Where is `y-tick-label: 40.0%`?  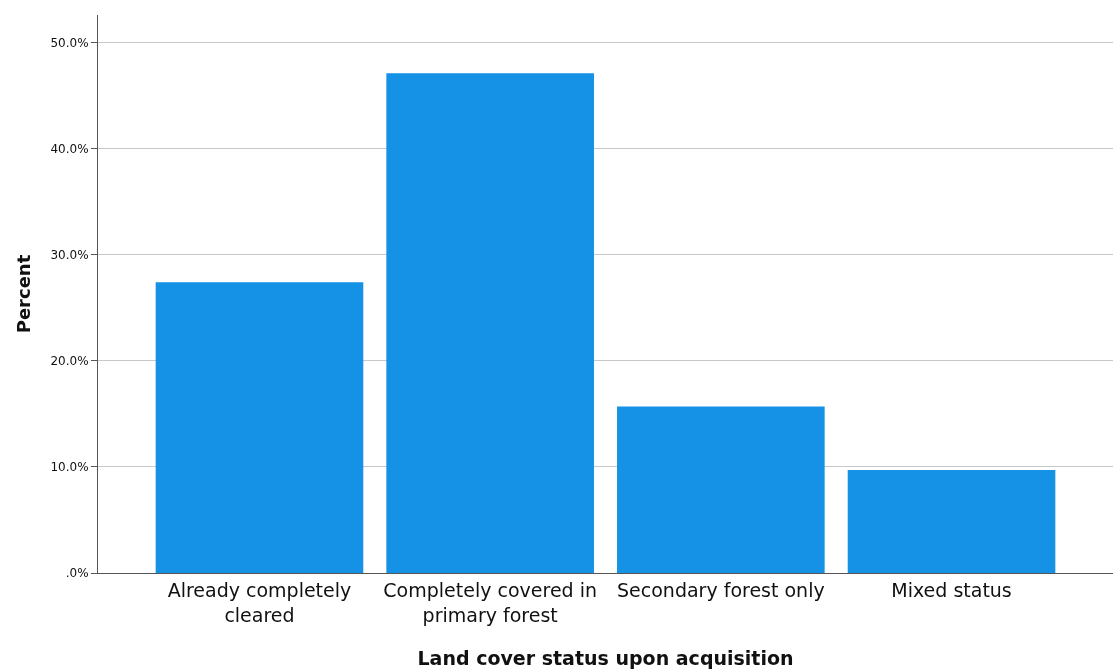
y-tick-label: 40.0% is located at coordinates (69, 148).